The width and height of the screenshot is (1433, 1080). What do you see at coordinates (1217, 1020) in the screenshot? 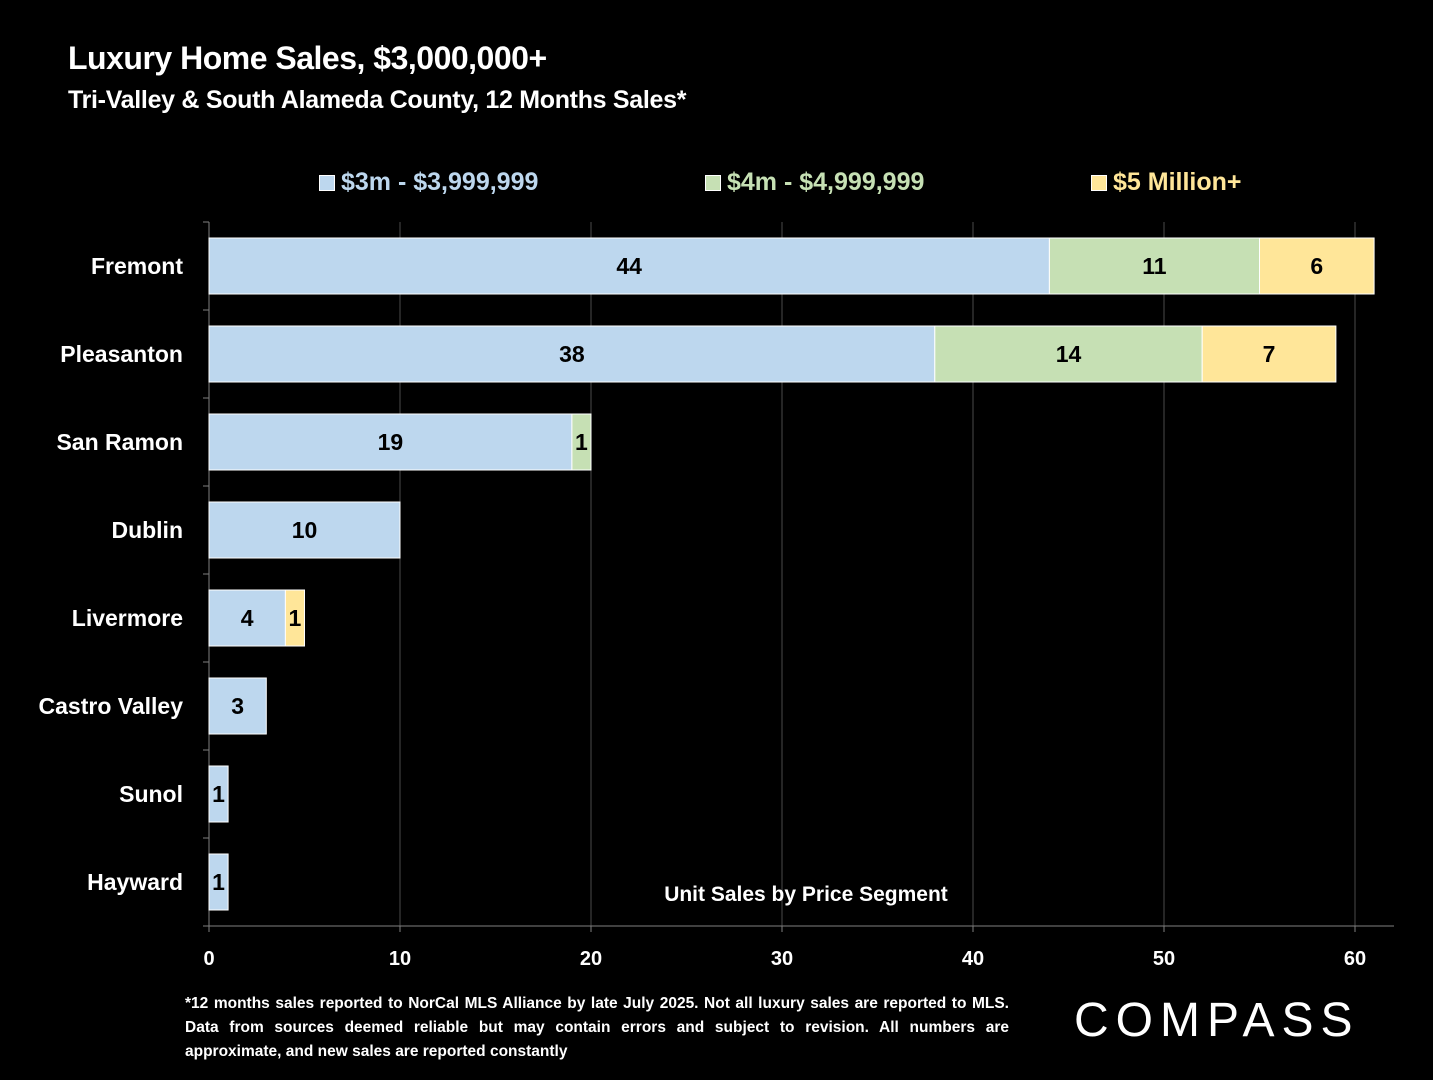
I see `compass-logo: COMPASS` at bounding box center [1217, 1020].